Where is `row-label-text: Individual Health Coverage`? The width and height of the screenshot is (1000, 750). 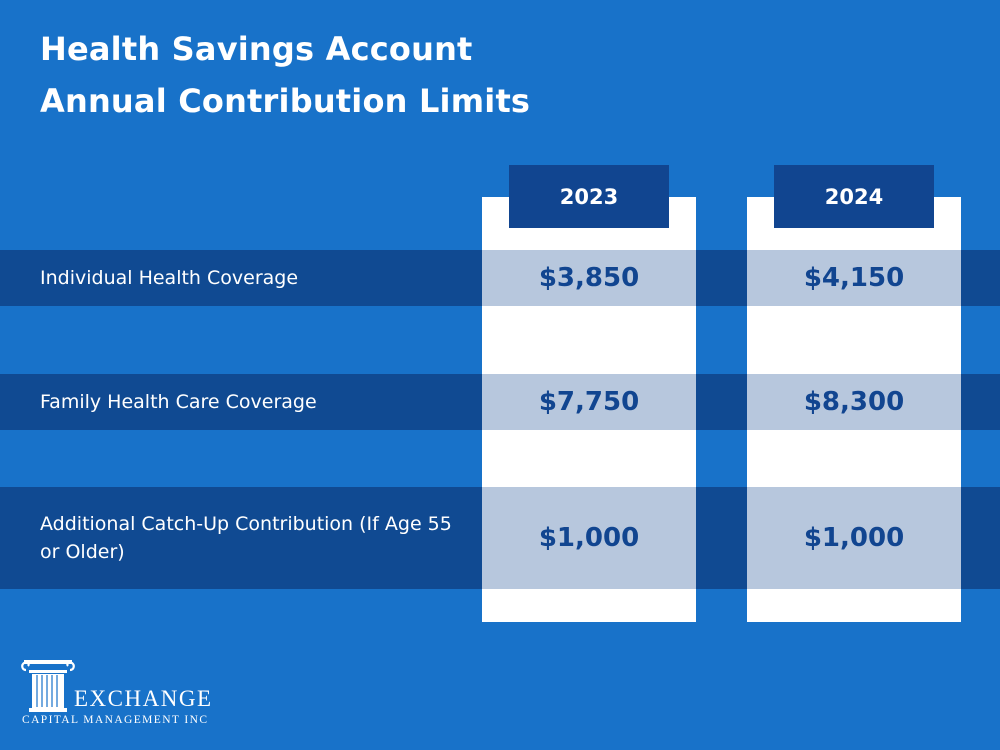 row-label-text: Individual Health Coverage is located at coordinates (169, 278).